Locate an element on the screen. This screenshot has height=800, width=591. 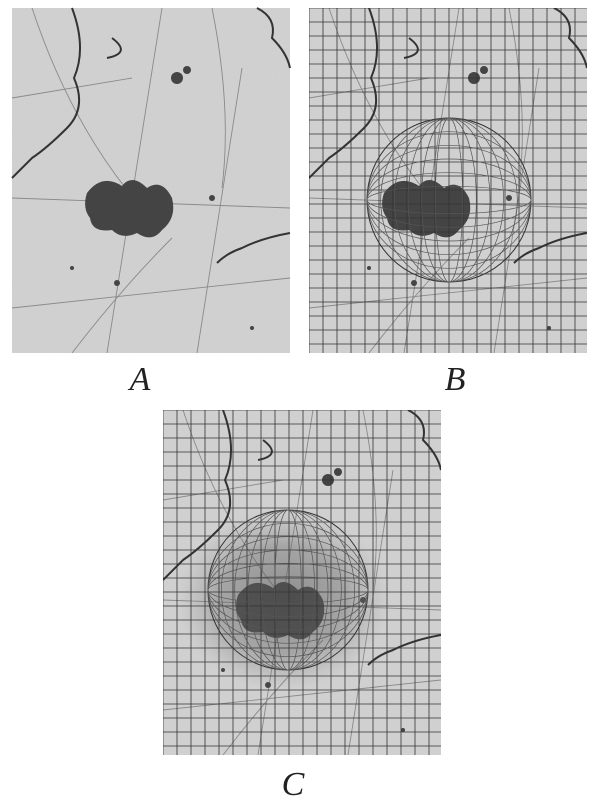
panel-label: B is located at coordinates (455, 379).